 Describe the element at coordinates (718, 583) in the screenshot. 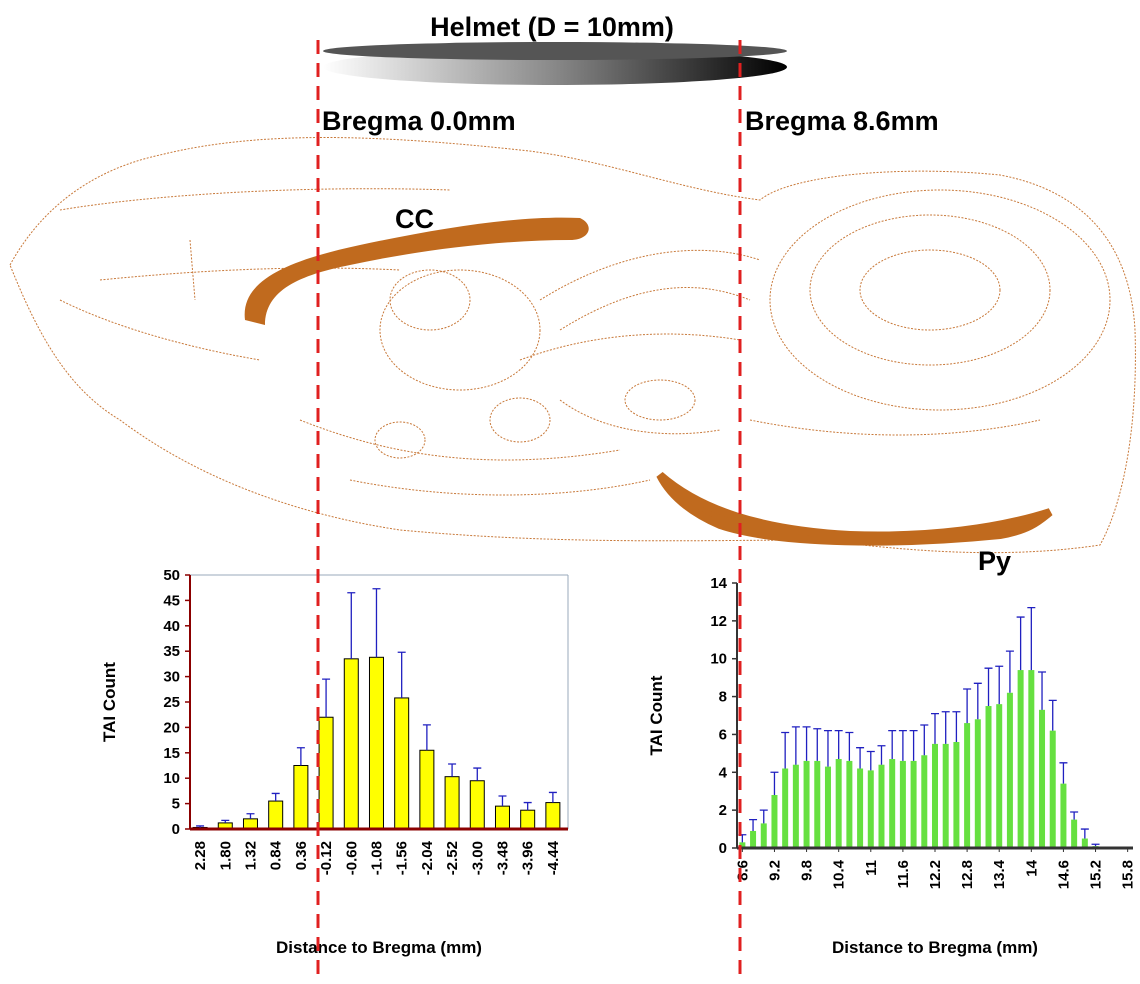

I see `y-tick-label: 14` at that location.